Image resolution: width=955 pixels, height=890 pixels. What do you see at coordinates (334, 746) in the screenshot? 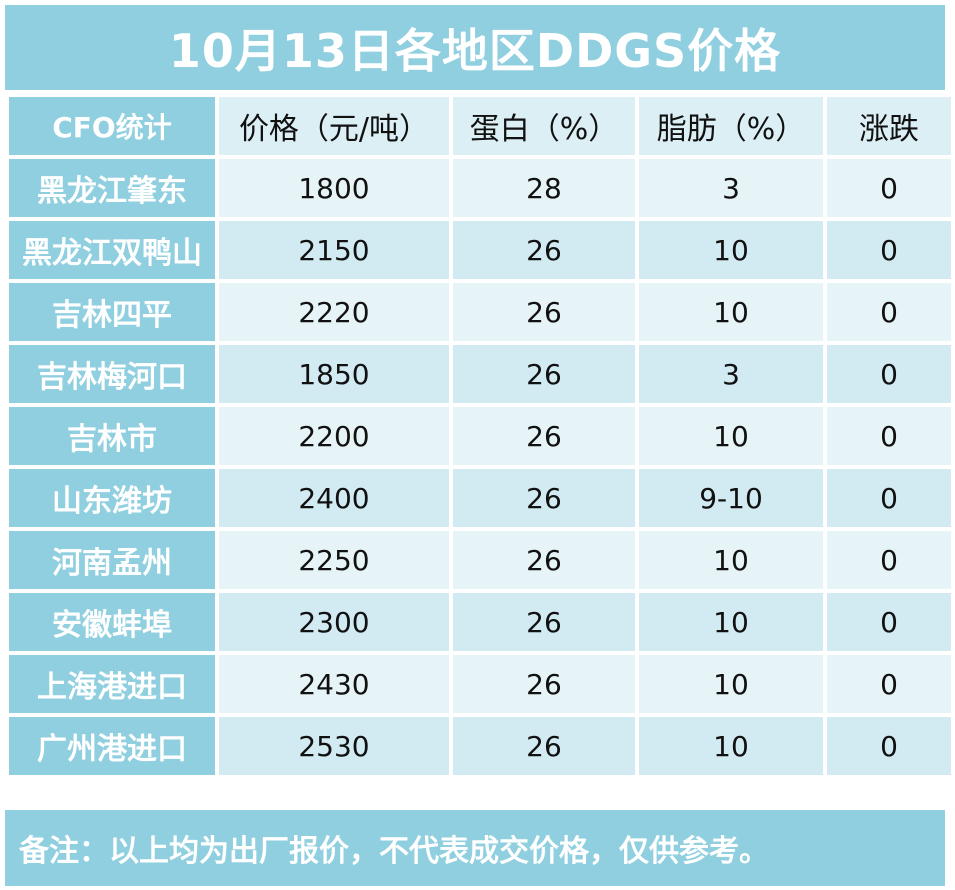
I see `price-cell: 2530` at bounding box center [334, 746].